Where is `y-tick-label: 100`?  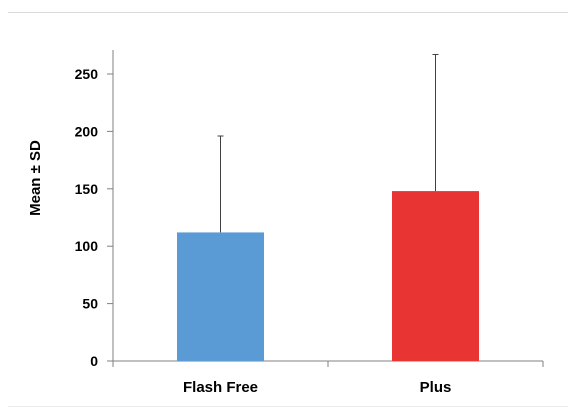 y-tick-label: 100 is located at coordinates (87, 246).